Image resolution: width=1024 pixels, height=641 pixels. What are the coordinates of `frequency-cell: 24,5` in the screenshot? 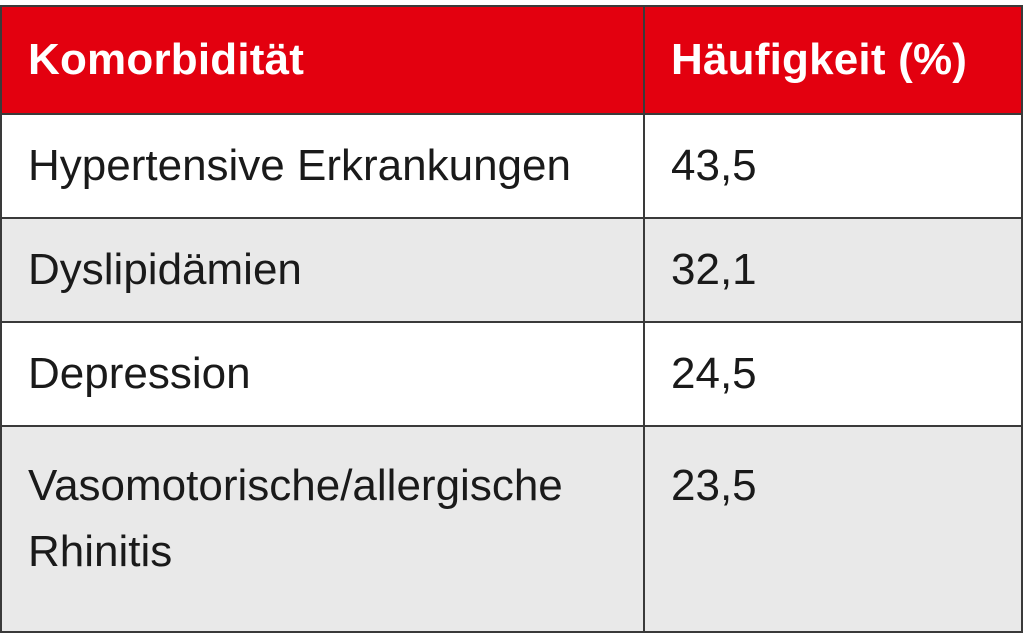 It's located at (833, 374).